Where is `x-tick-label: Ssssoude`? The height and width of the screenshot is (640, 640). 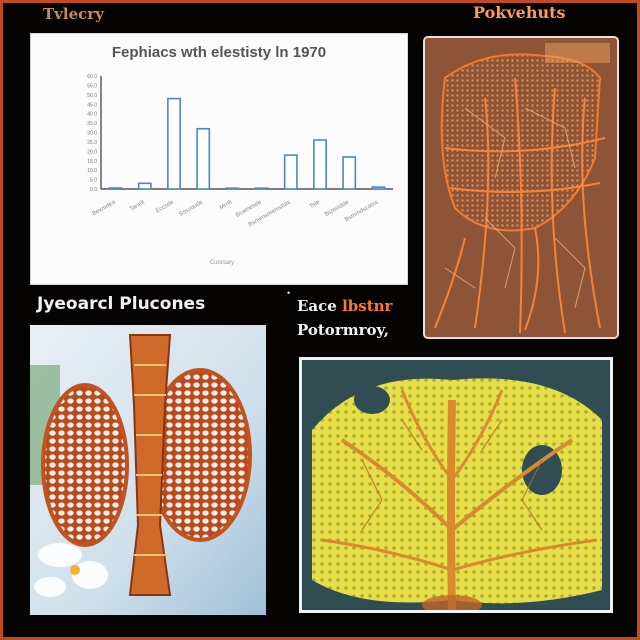
x-tick-label: Ssssoude is located at coordinates (191, 208).